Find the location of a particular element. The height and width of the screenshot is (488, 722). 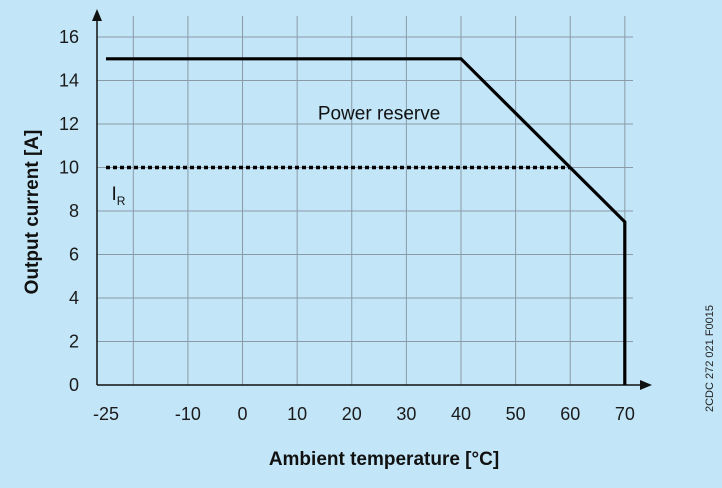

x-tick-label: 60 is located at coordinates (570, 414).